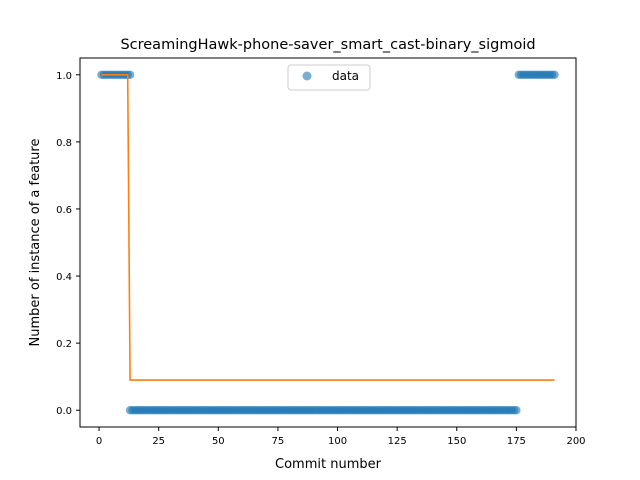 Image resolution: width=640 pixels, height=480 pixels. Describe the element at coordinates (516, 441) in the screenshot. I see `x-tick-label: 175` at that location.